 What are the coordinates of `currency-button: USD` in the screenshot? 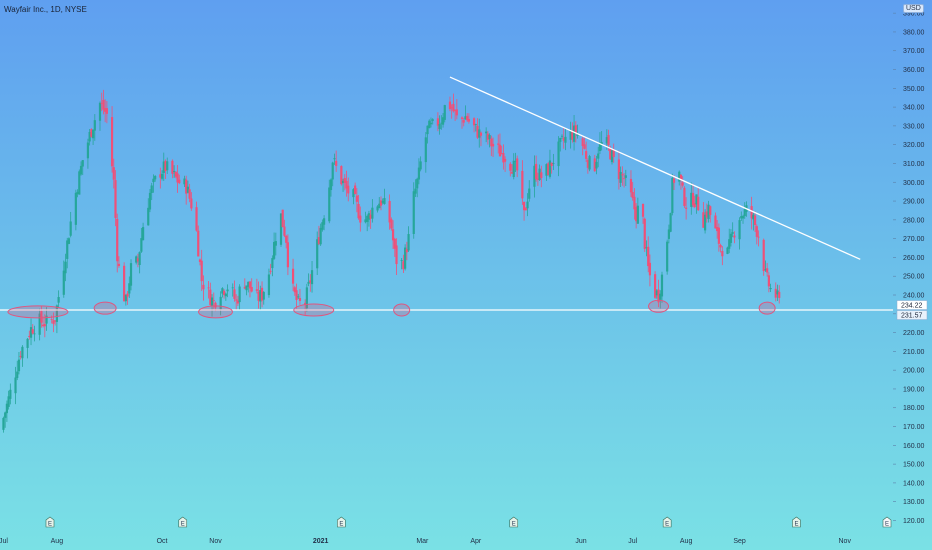 It's located at (913, 8).